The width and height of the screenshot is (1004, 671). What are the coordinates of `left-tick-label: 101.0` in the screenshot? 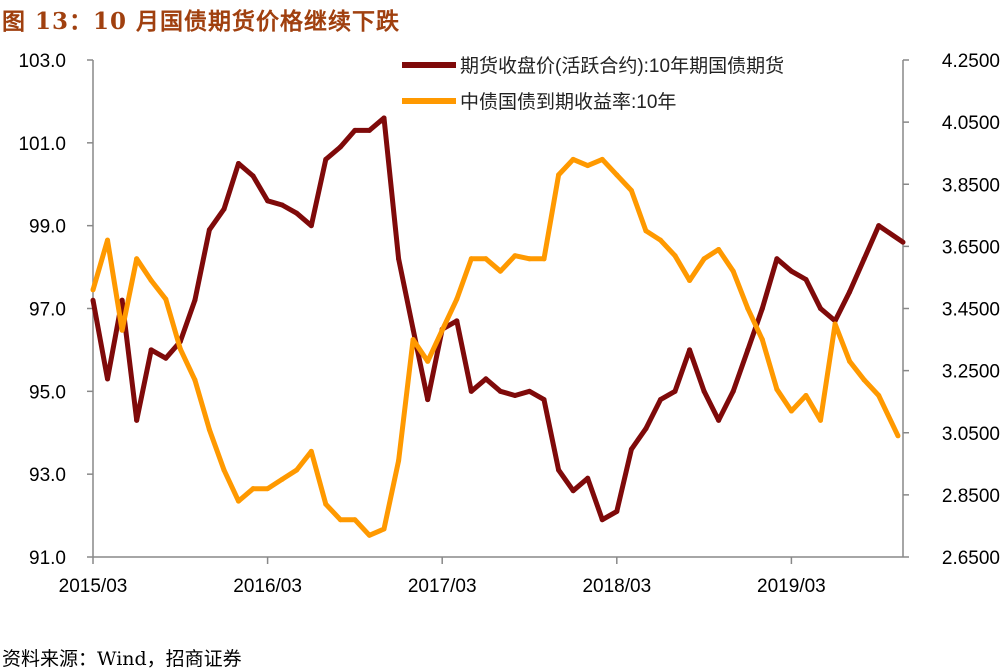 It's located at (42, 144).